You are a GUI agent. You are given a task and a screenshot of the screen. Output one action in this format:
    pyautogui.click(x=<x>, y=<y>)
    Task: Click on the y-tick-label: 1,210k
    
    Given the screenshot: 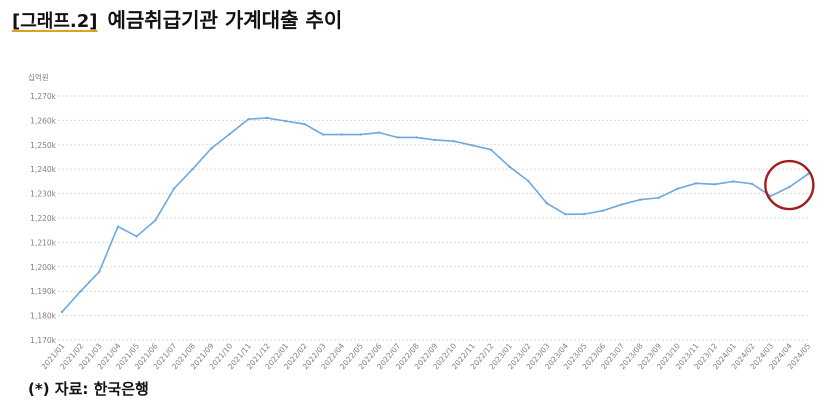 What is the action you would take?
    pyautogui.click(x=43, y=242)
    